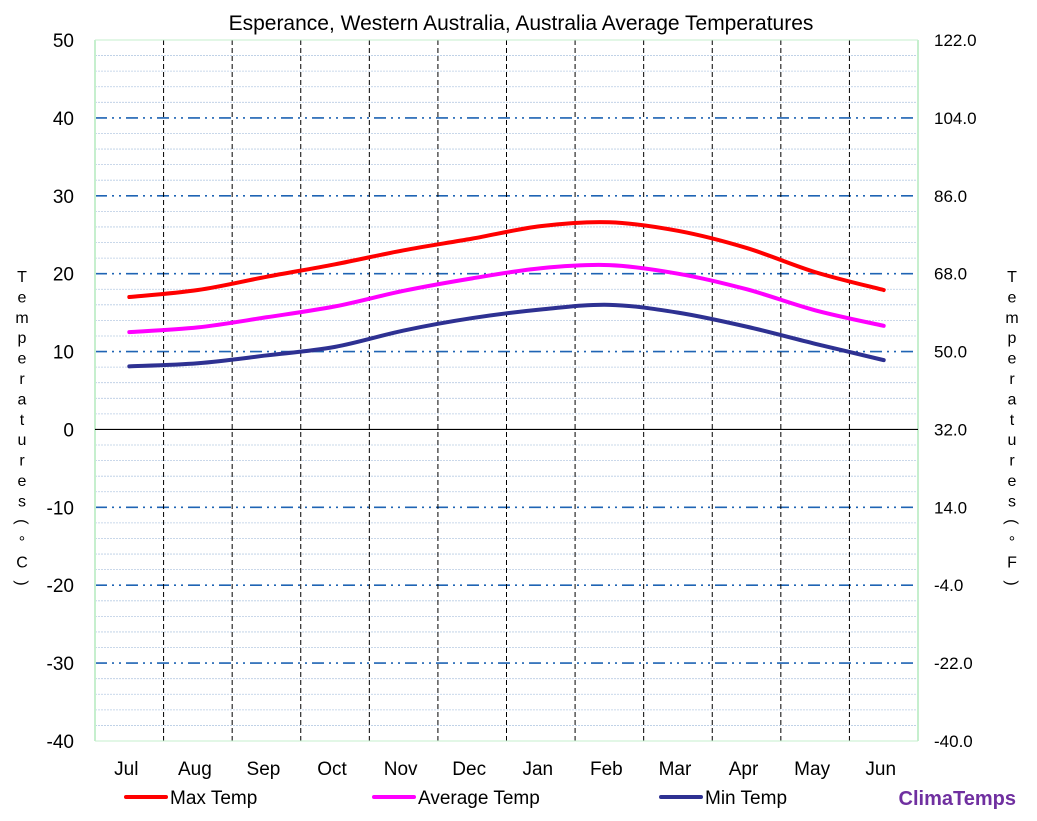  Describe the element at coordinates (264, 769) in the screenshot. I see `month-label: Sep` at that location.